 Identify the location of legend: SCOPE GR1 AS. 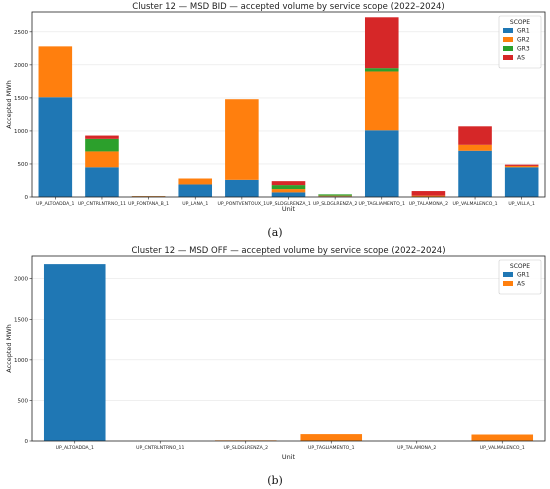
(520, 277).